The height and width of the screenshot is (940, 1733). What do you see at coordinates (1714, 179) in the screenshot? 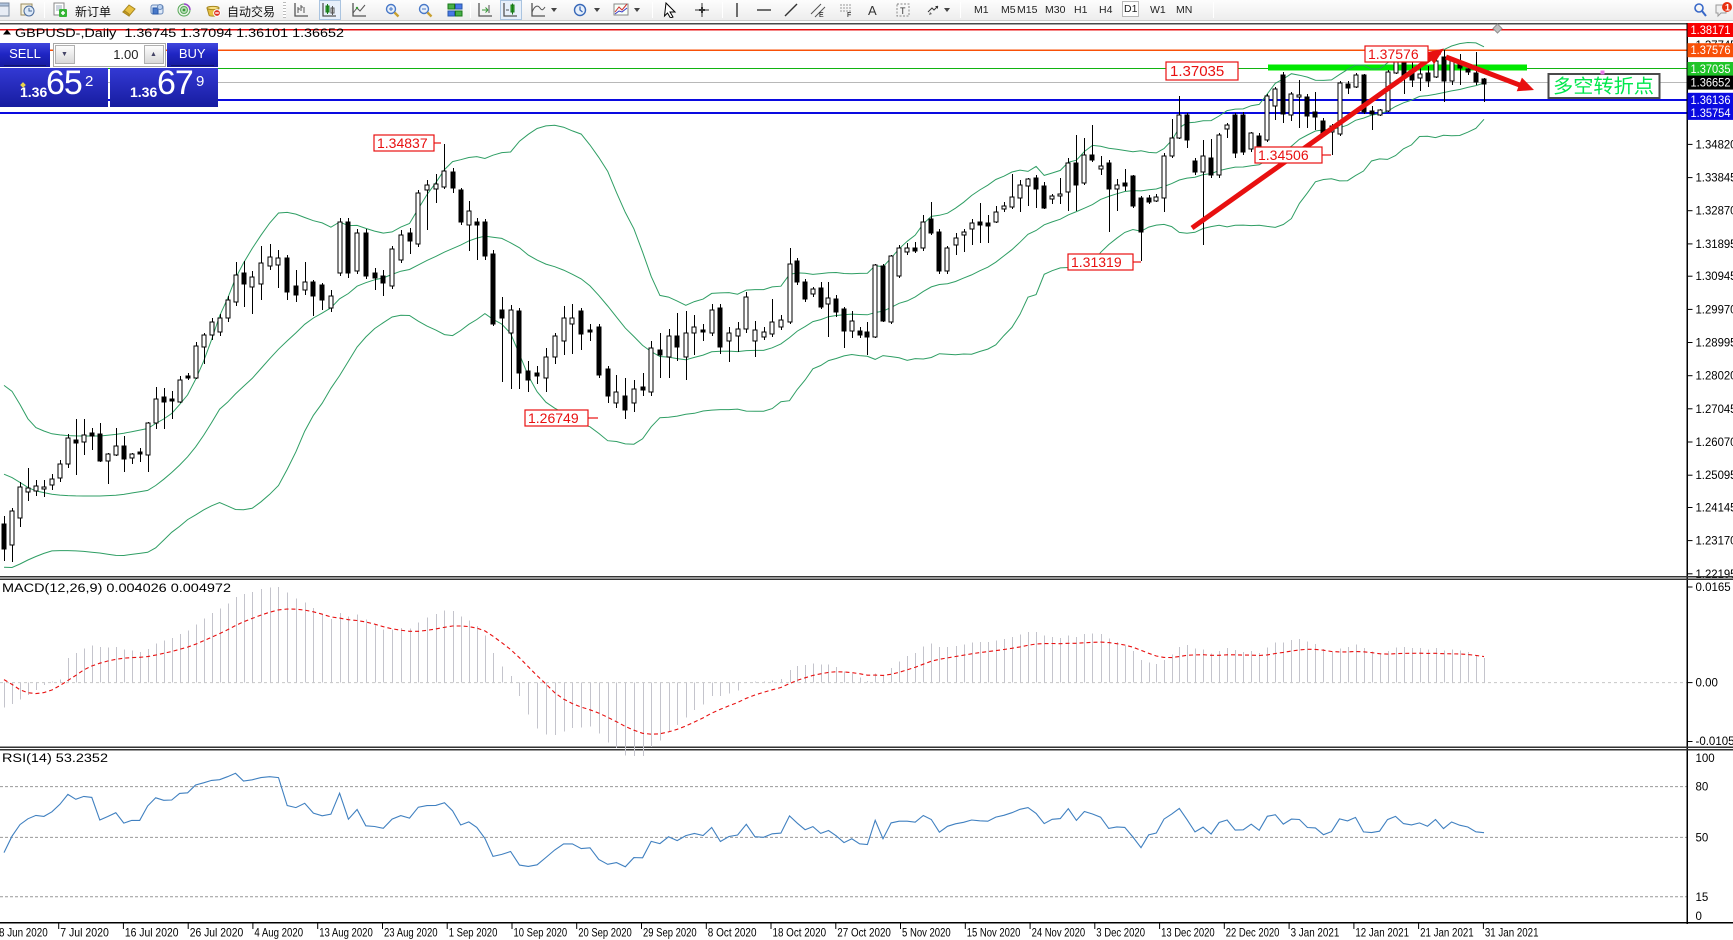
I see `svg-text: 1.33845` at bounding box center [1714, 179].